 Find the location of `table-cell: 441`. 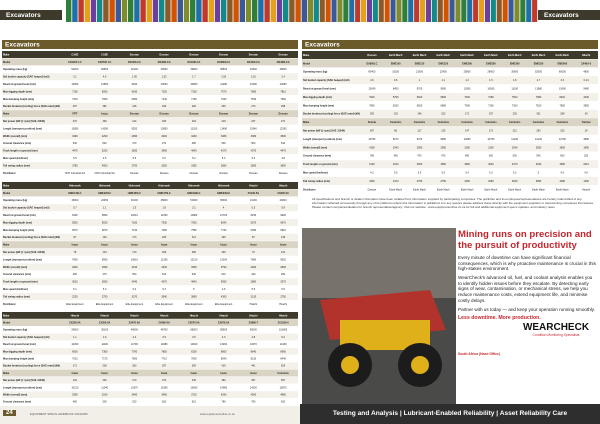

table-cell: 441 is located at coordinates (253, 366).